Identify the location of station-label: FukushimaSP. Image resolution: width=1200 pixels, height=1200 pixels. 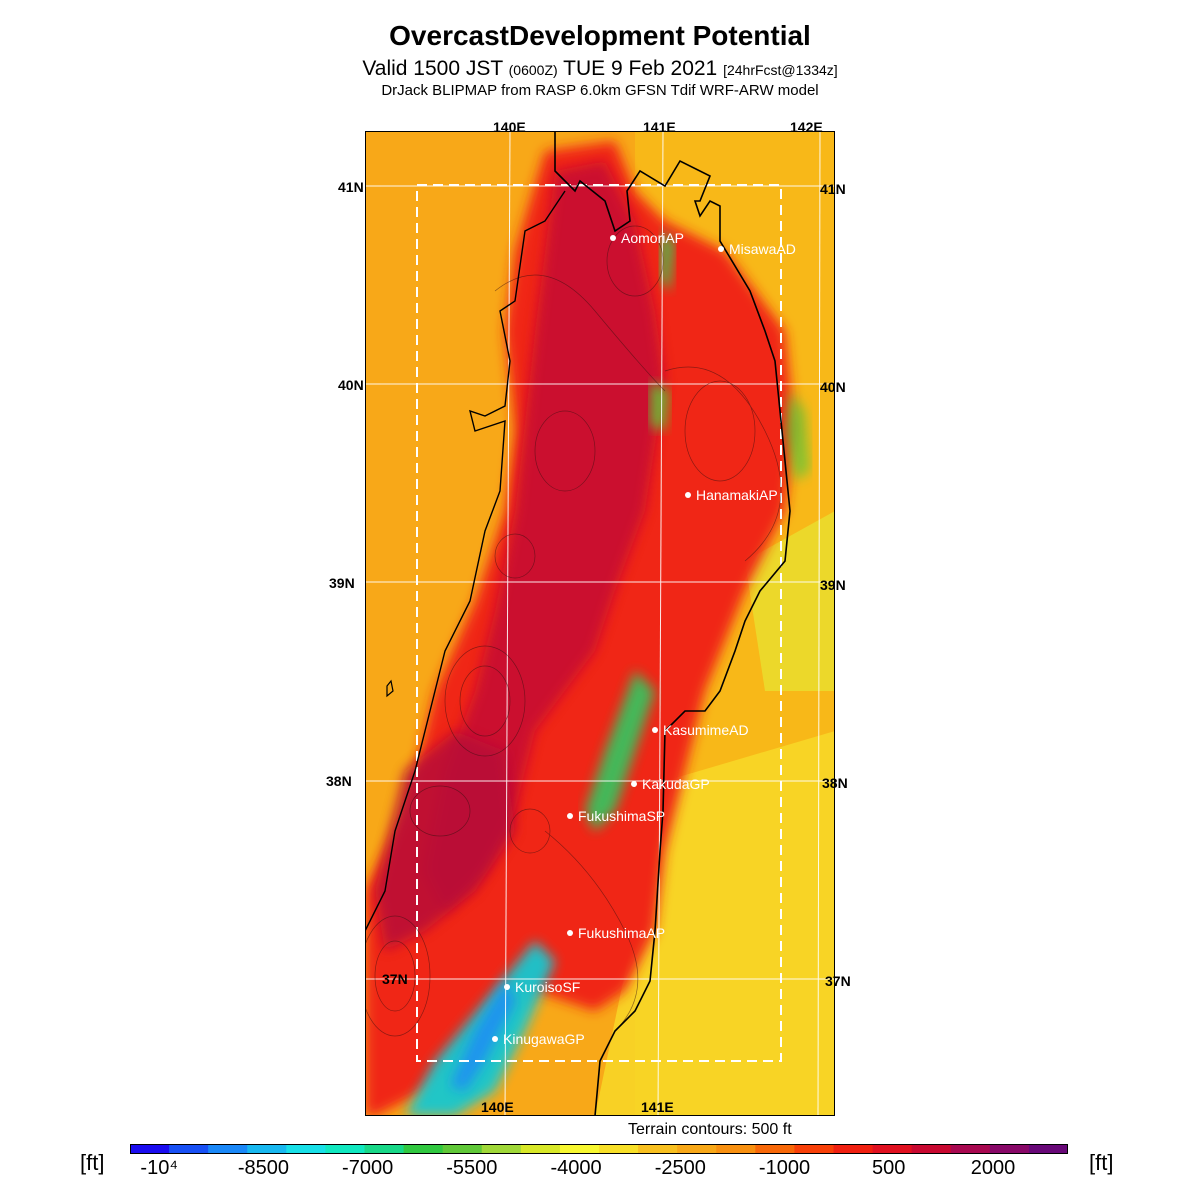
(621, 816).